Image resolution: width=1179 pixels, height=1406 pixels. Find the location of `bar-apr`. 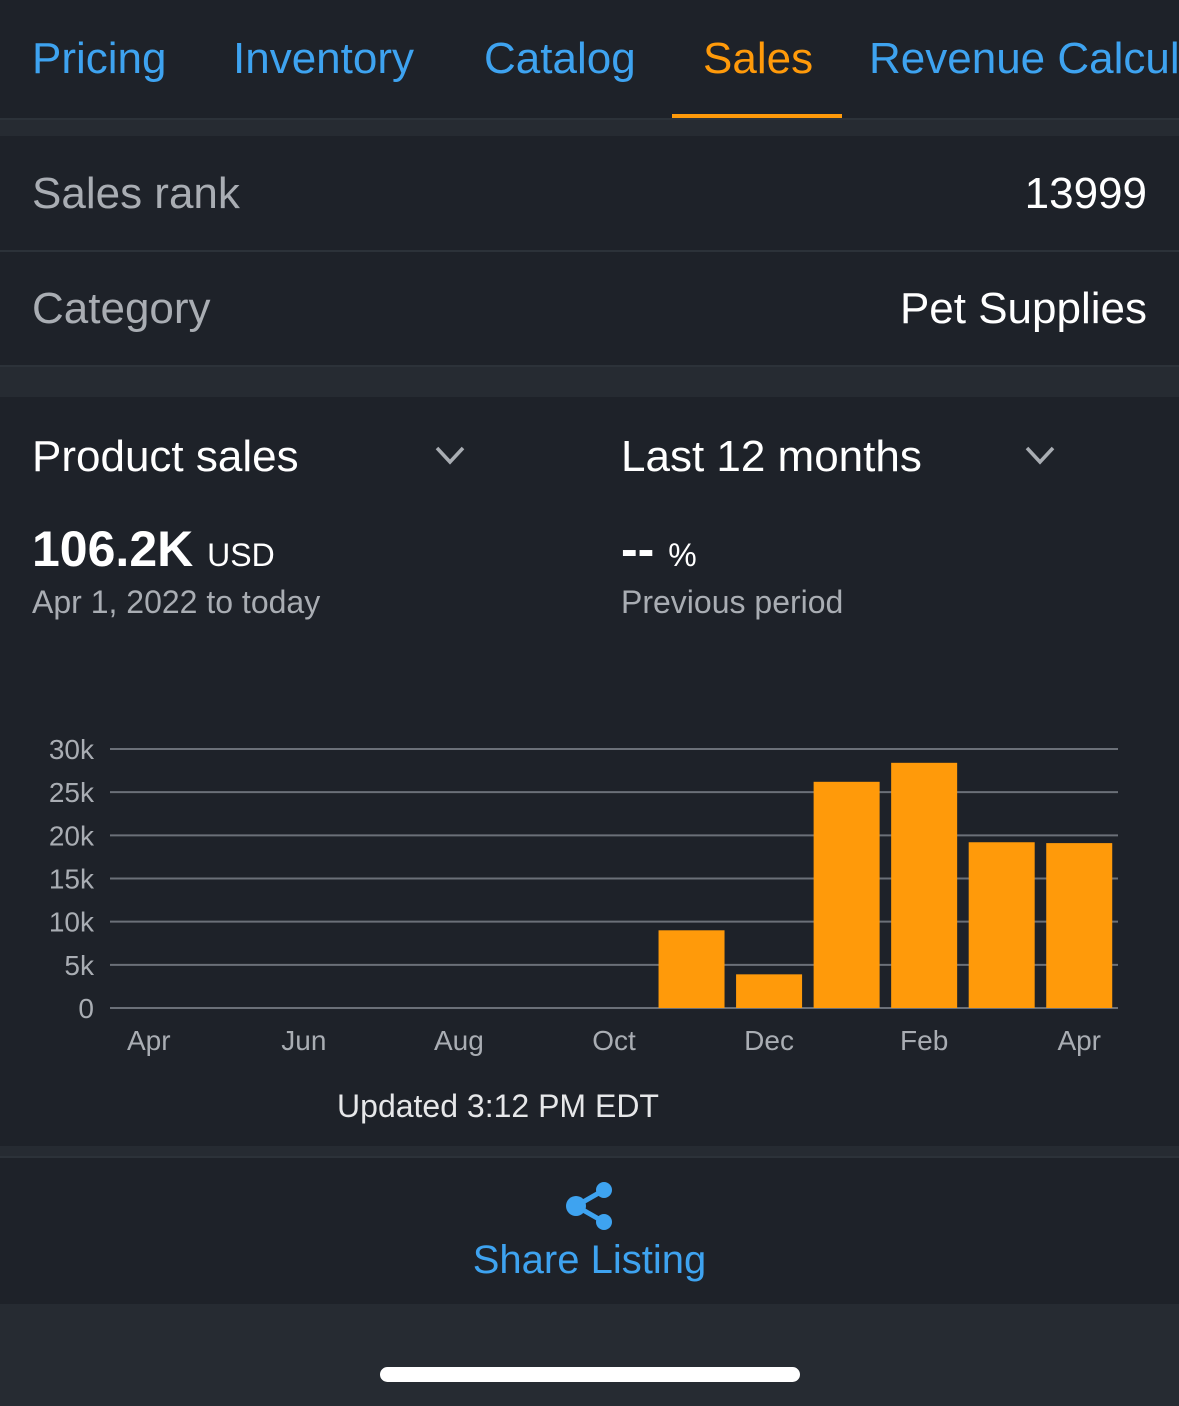

bar-apr is located at coordinates (1079, 925).